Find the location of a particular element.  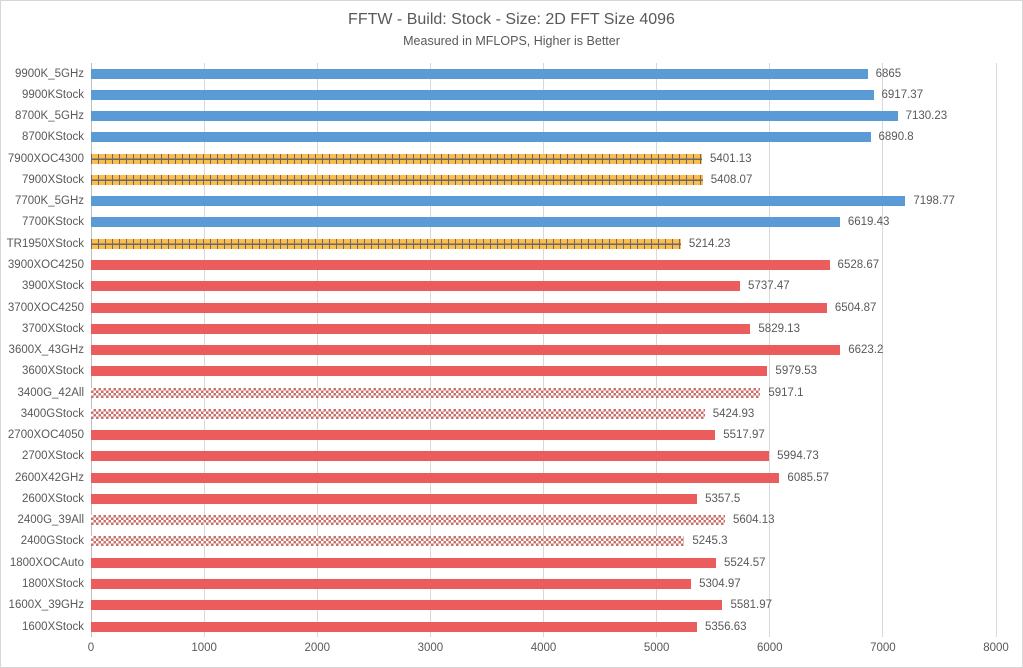

bar-row: 6865 is located at coordinates (543, 73).